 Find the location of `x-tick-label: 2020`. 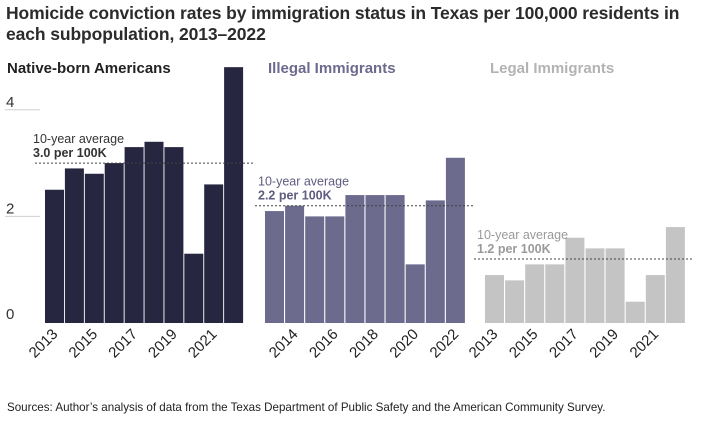

x-tick-label: 2020 is located at coordinates (404, 344).